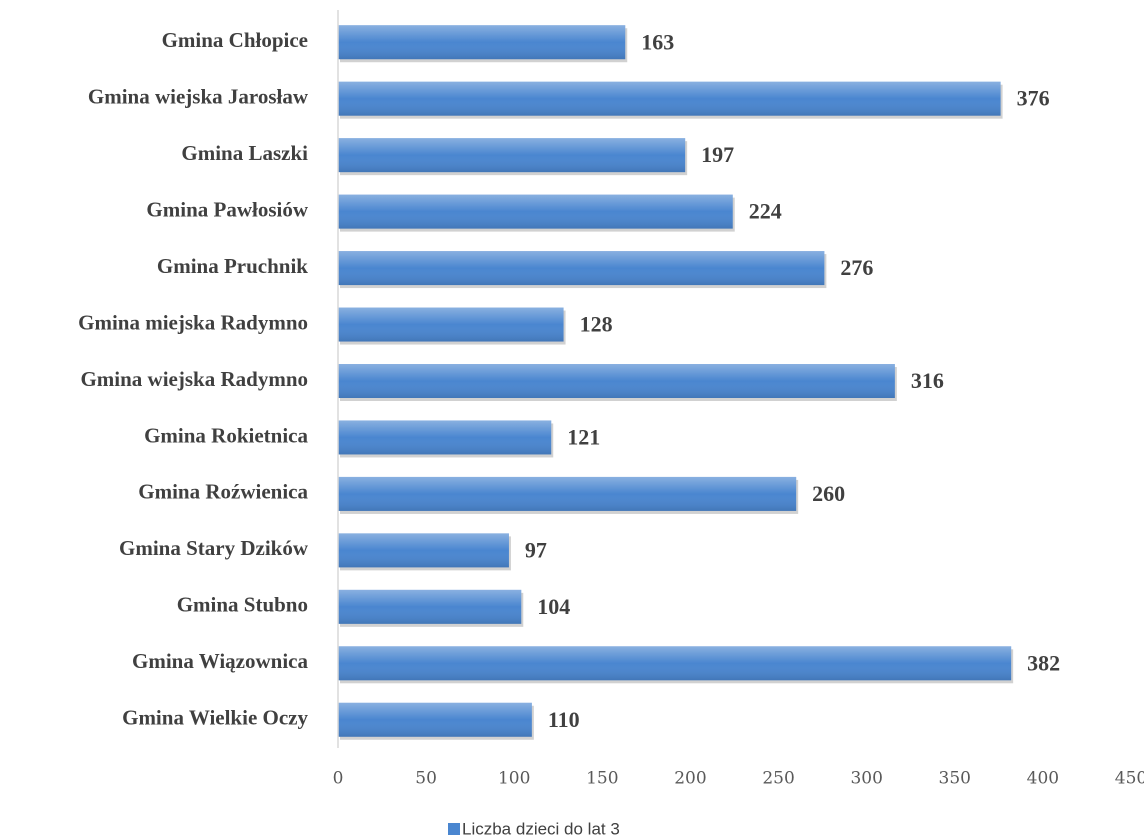 Image resolution: width=1144 pixels, height=839 pixels. What do you see at coordinates (866, 779) in the screenshot?
I see `x-tick-label: 300` at bounding box center [866, 779].